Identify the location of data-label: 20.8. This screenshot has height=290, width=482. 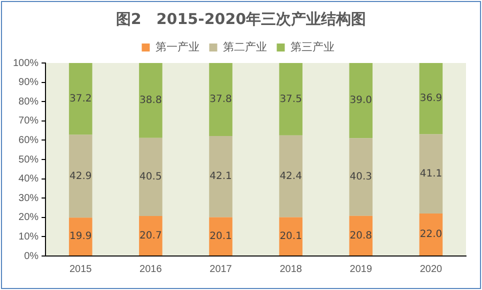
(361, 236).